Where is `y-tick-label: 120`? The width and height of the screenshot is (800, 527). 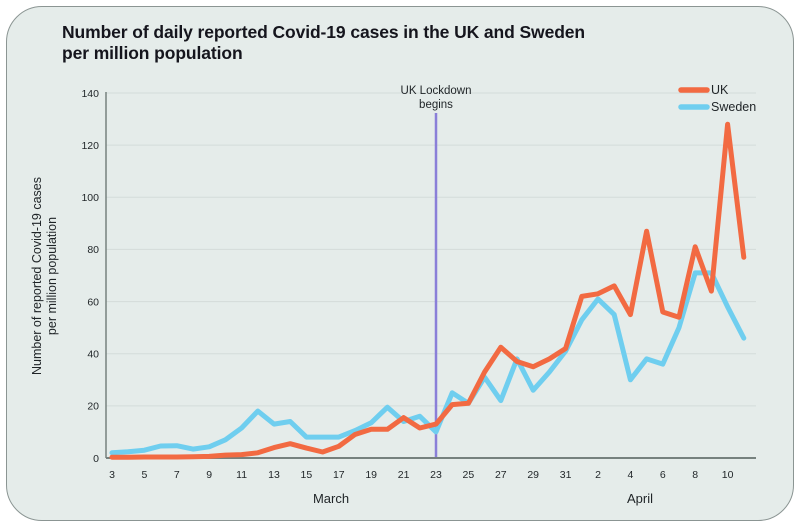 y-tick-label: 120 is located at coordinates (90, 146).